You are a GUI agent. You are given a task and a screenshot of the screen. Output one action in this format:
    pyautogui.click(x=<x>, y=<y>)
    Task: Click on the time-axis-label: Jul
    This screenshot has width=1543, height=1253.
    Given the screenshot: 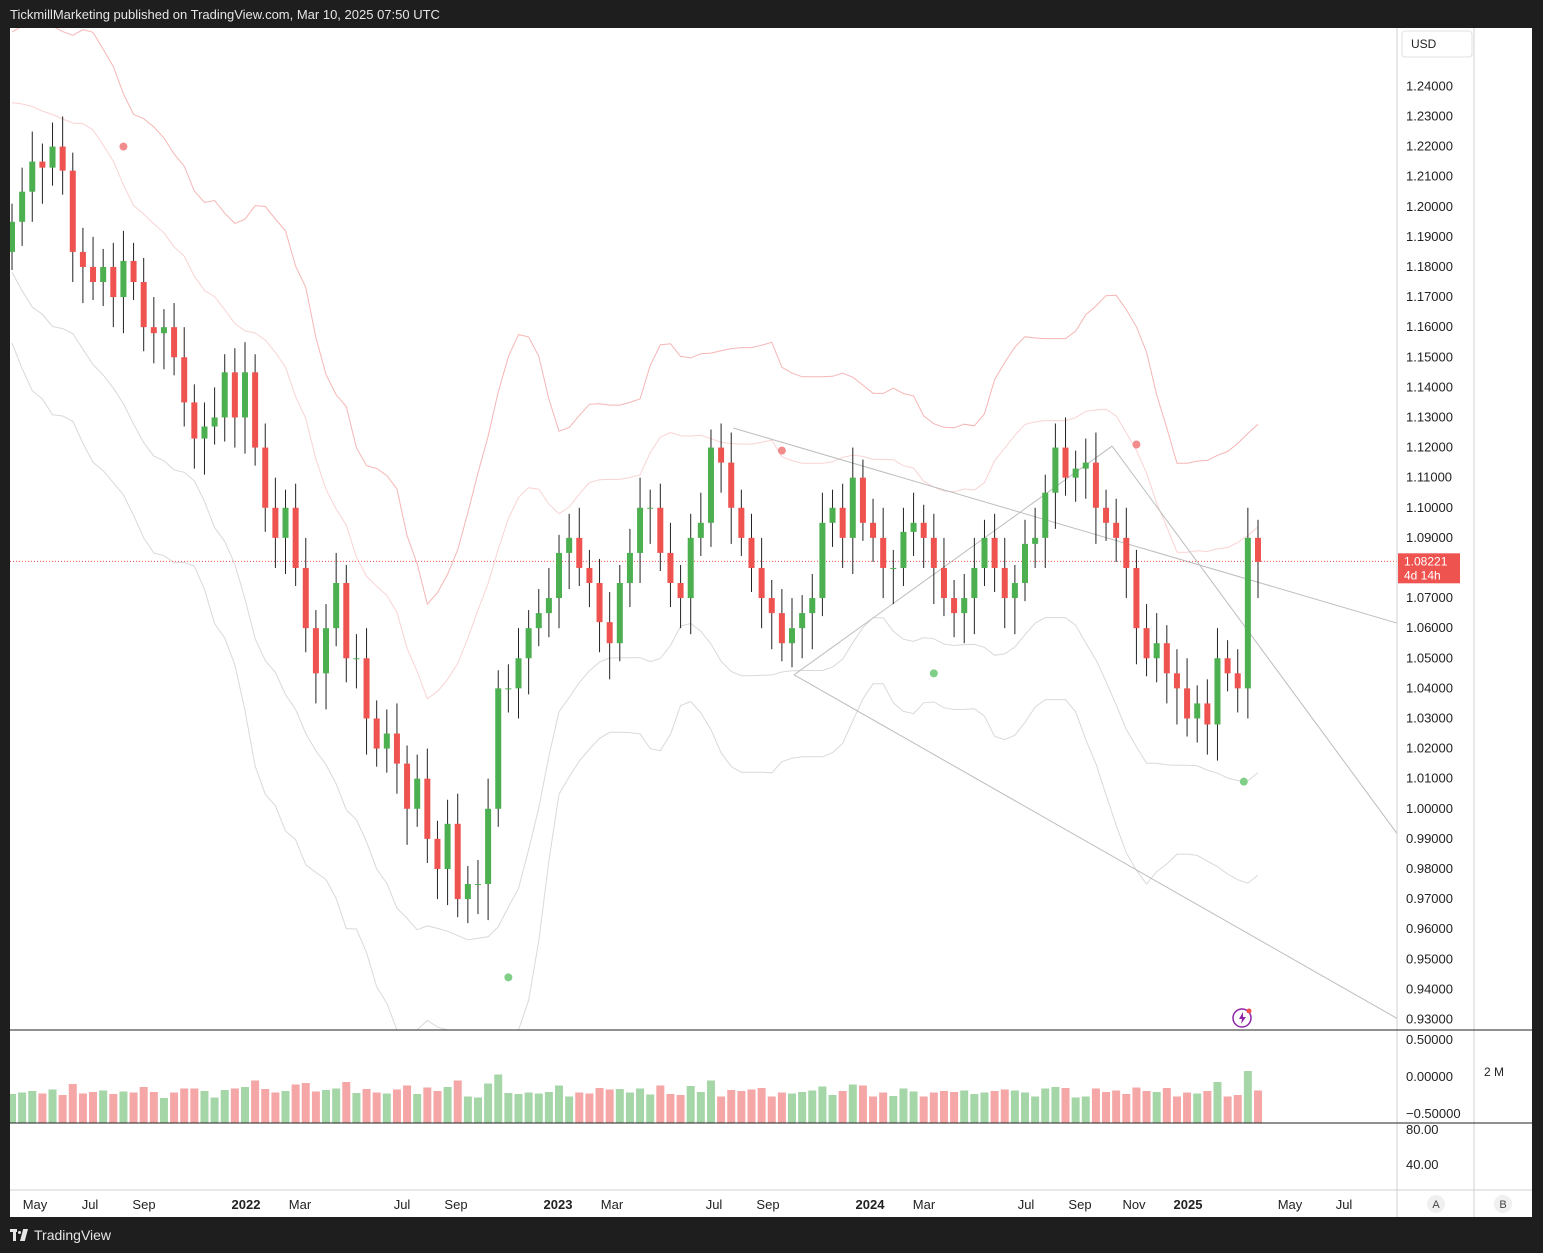 What is the action you would take?
    pyautogui.click(x=1344, y=1204)
    